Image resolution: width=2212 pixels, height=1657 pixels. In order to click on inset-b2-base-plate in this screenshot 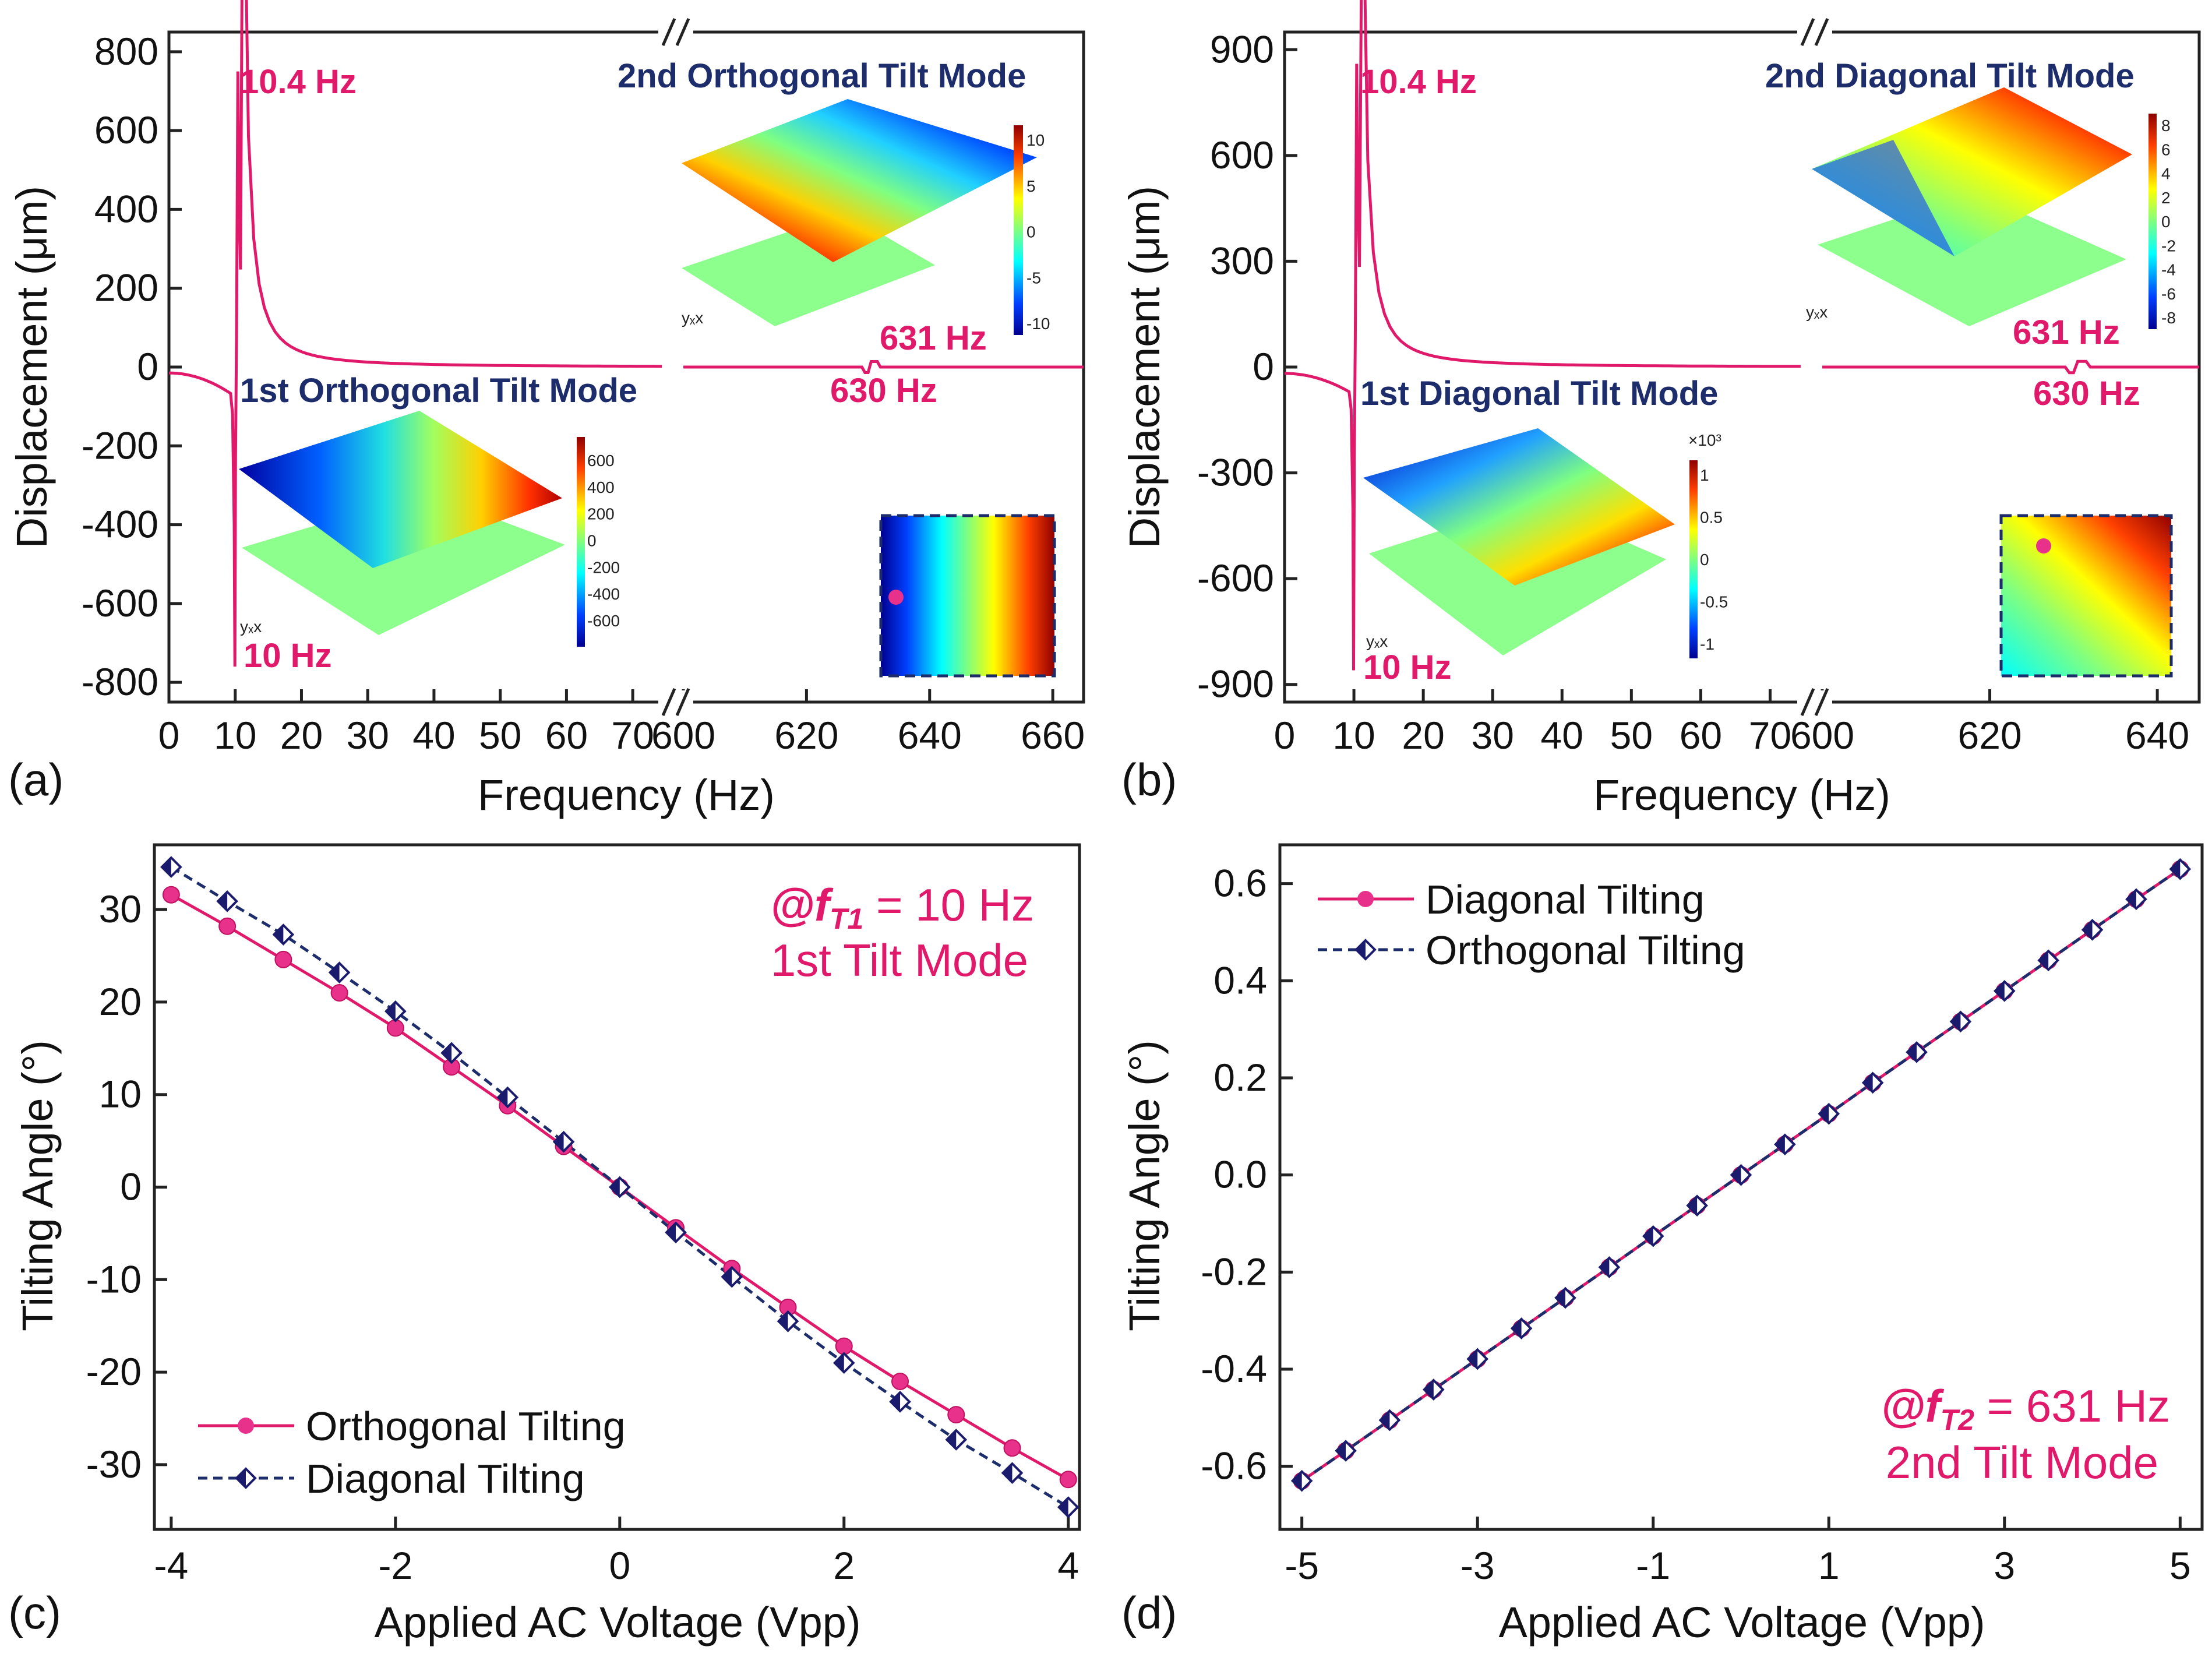, I will do `click(1972, 259)`.